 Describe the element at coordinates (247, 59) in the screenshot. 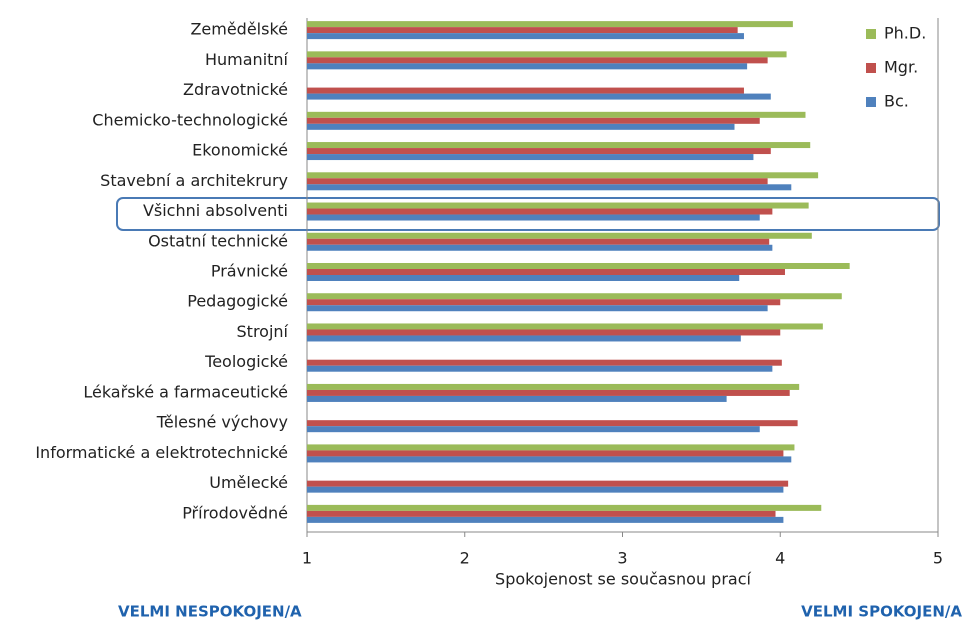

I see `y-tick-label: Humanitní` at that location.